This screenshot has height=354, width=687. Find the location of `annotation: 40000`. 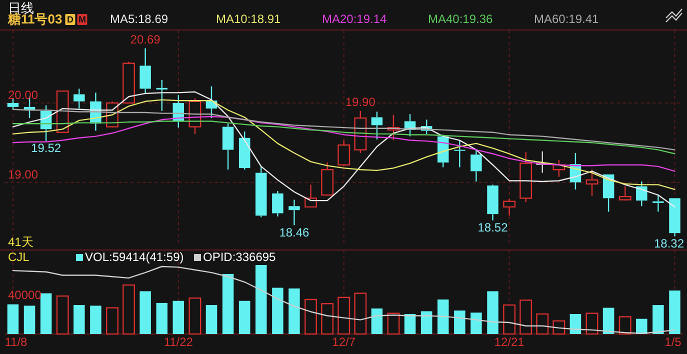

annotation: 40000 is located at coordinates (25, 295).